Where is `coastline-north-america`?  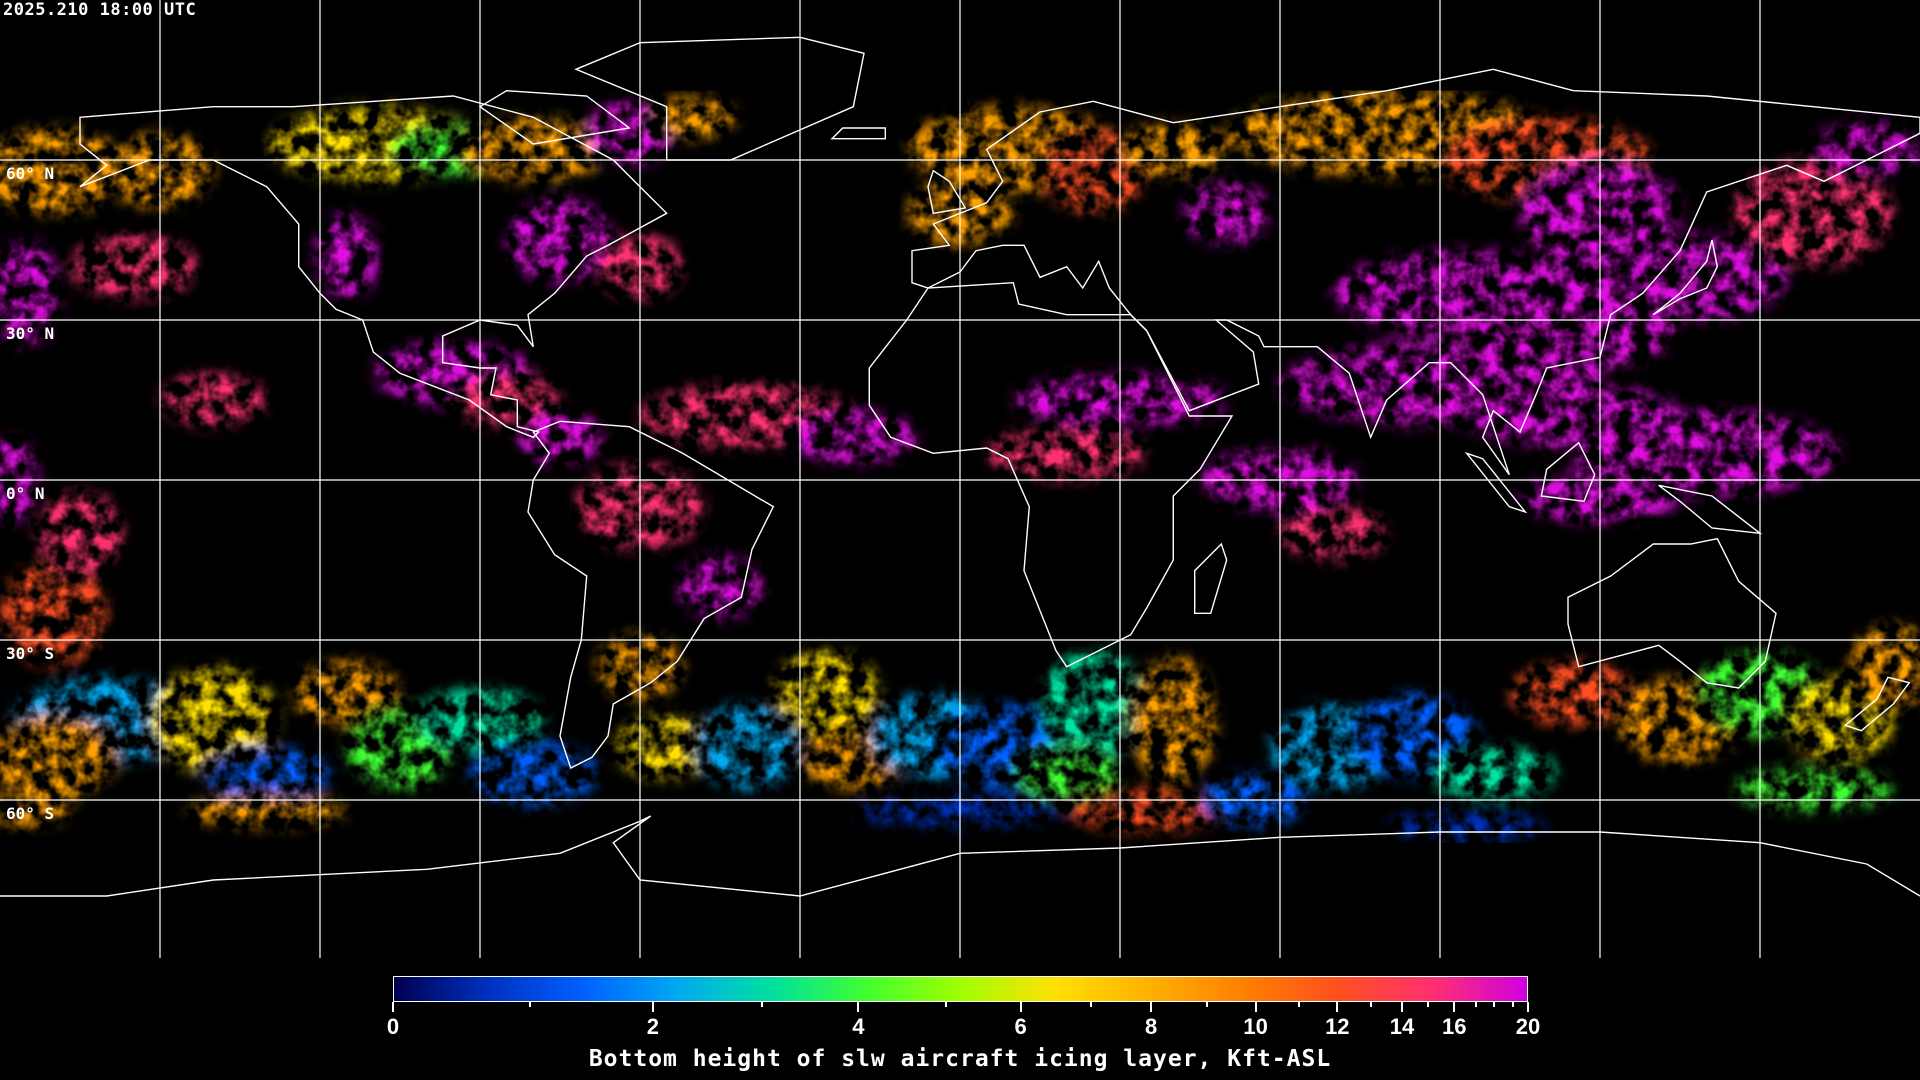
coastline-north-america is located at coordinates (373, 267).